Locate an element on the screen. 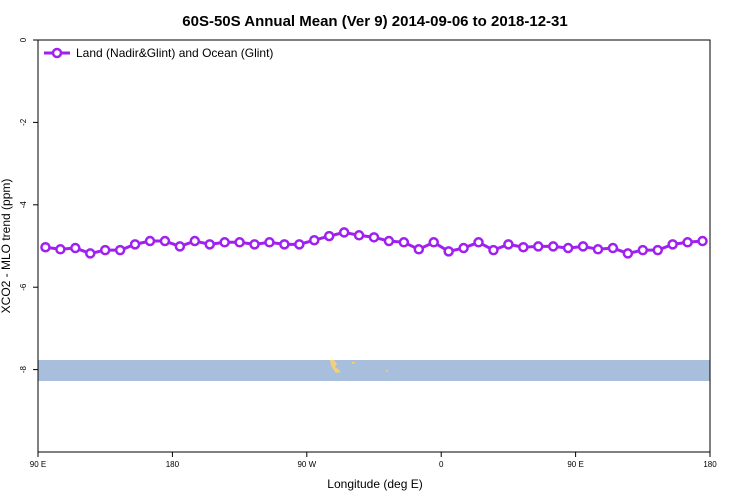  x-axis-title: Longitude (deg E) is located at coordinates (374, 484).